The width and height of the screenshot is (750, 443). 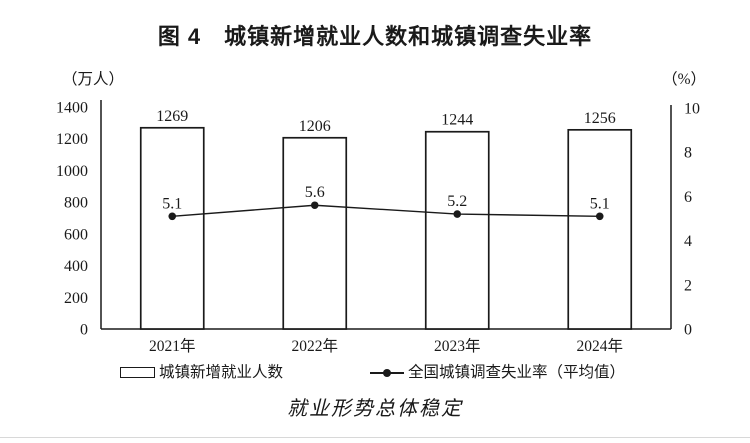 I want to click on unemployment-line-series, so click(x=386, y=210).